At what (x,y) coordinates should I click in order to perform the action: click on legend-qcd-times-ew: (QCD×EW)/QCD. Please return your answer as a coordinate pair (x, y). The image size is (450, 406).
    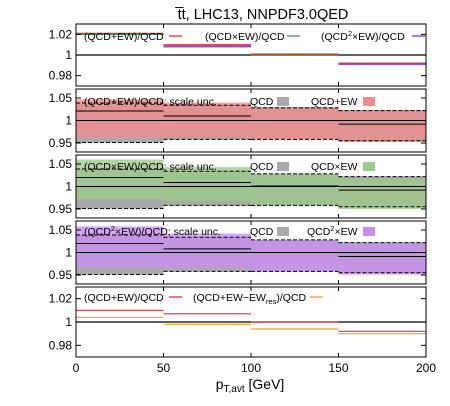
    Looking at the image, I should click on (245, 37).